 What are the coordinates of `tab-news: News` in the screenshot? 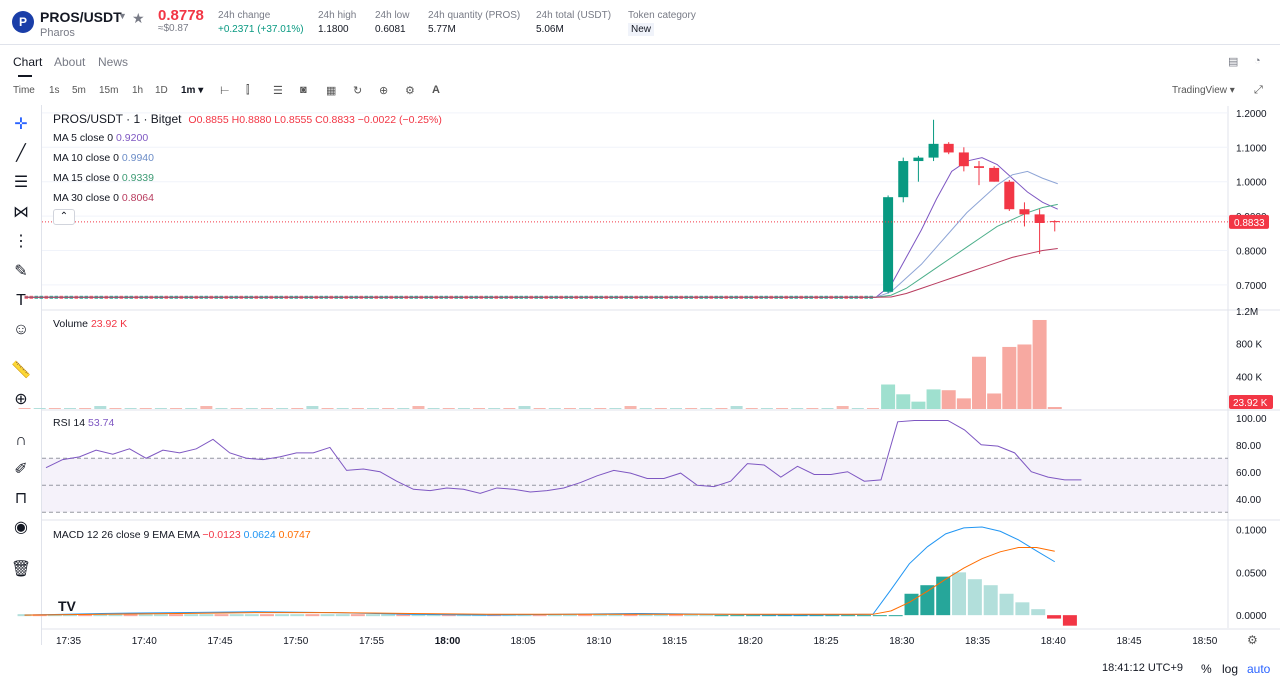 It's located at (113, 62).